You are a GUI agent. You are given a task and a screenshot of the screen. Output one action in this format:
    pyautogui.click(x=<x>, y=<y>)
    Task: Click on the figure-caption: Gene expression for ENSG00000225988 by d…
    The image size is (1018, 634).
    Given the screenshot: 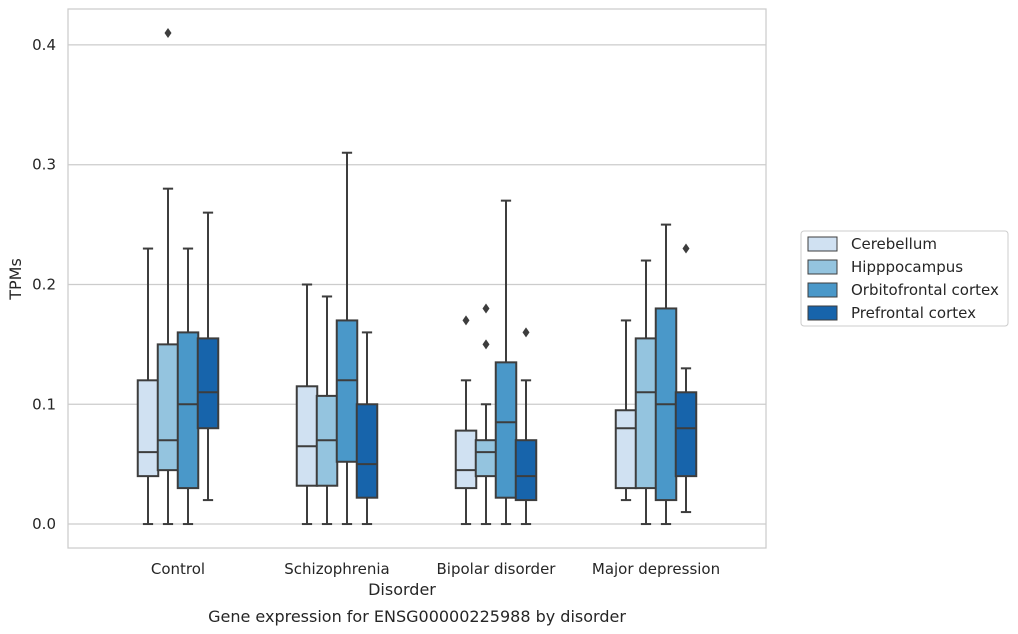 What is the action you would take?
    pyautogui.click(x=417, y=616)
    